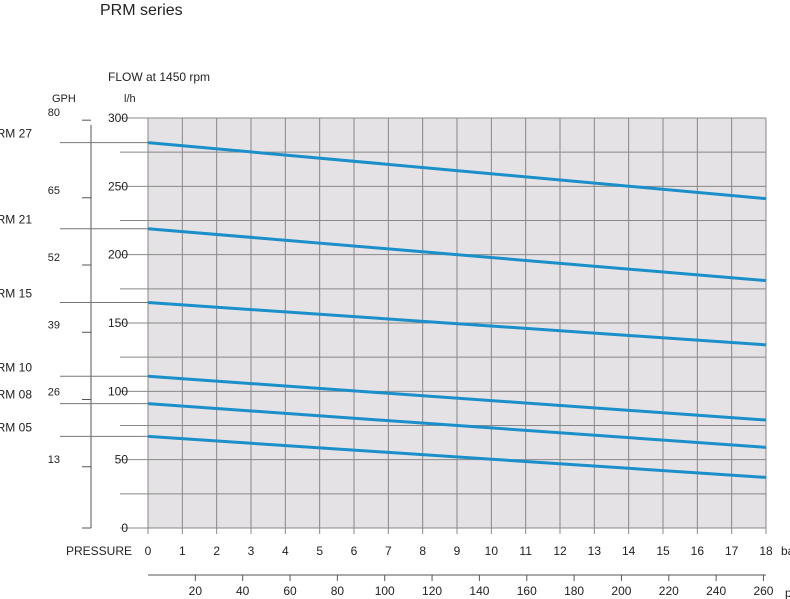  I want to click on psi-tick-label: 140, so click(479, 591).